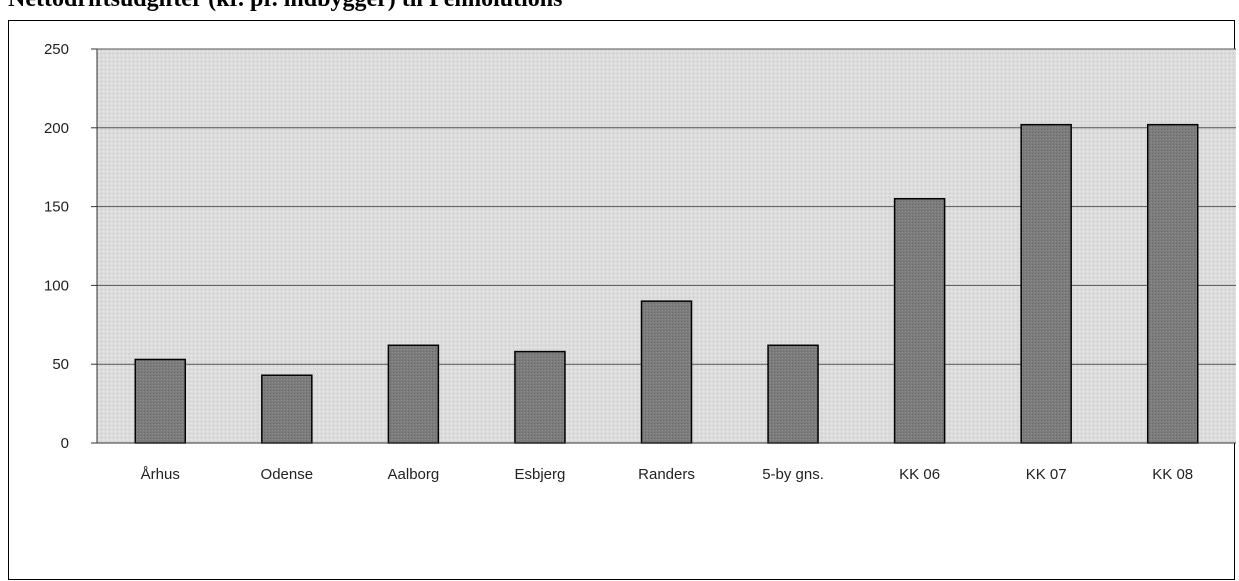 This screenshot has height=581, width=1239. What do you see at coordinates (65, 443) in the screenshot?
I see `y-tick-label: 0` at bounding box center [65, 443].